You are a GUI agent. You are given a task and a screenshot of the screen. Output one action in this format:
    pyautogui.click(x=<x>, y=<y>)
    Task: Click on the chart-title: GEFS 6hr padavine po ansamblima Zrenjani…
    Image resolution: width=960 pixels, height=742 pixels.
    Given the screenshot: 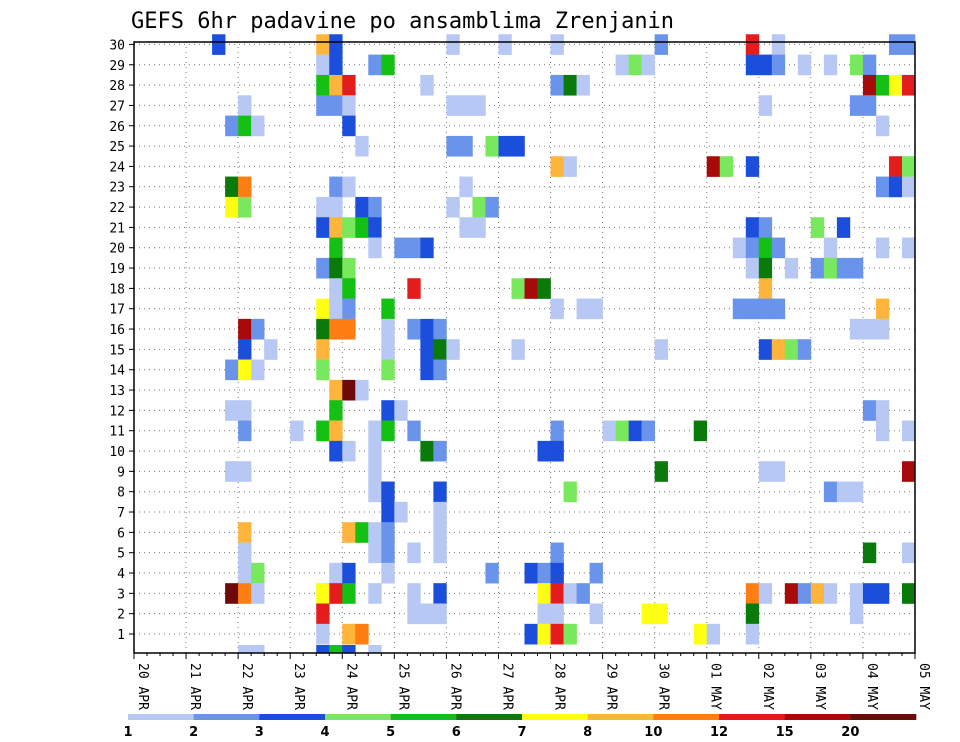 What is the action you would take?
    pyautogui.click(x=402, y=21)
    